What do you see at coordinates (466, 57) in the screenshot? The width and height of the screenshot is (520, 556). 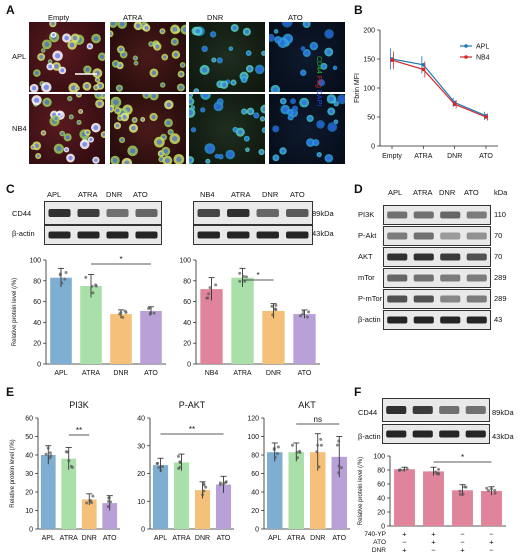 I see `legend-marker` at bounding box center [466, 57].